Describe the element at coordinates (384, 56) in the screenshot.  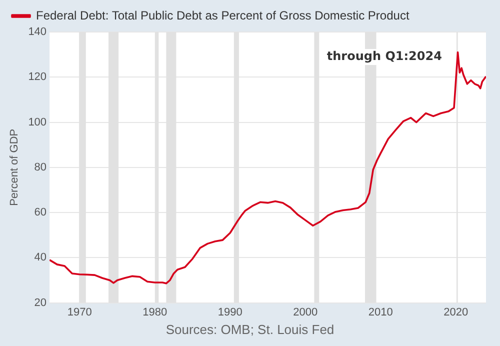
I see `annotation: through Q1:2024` at that location.